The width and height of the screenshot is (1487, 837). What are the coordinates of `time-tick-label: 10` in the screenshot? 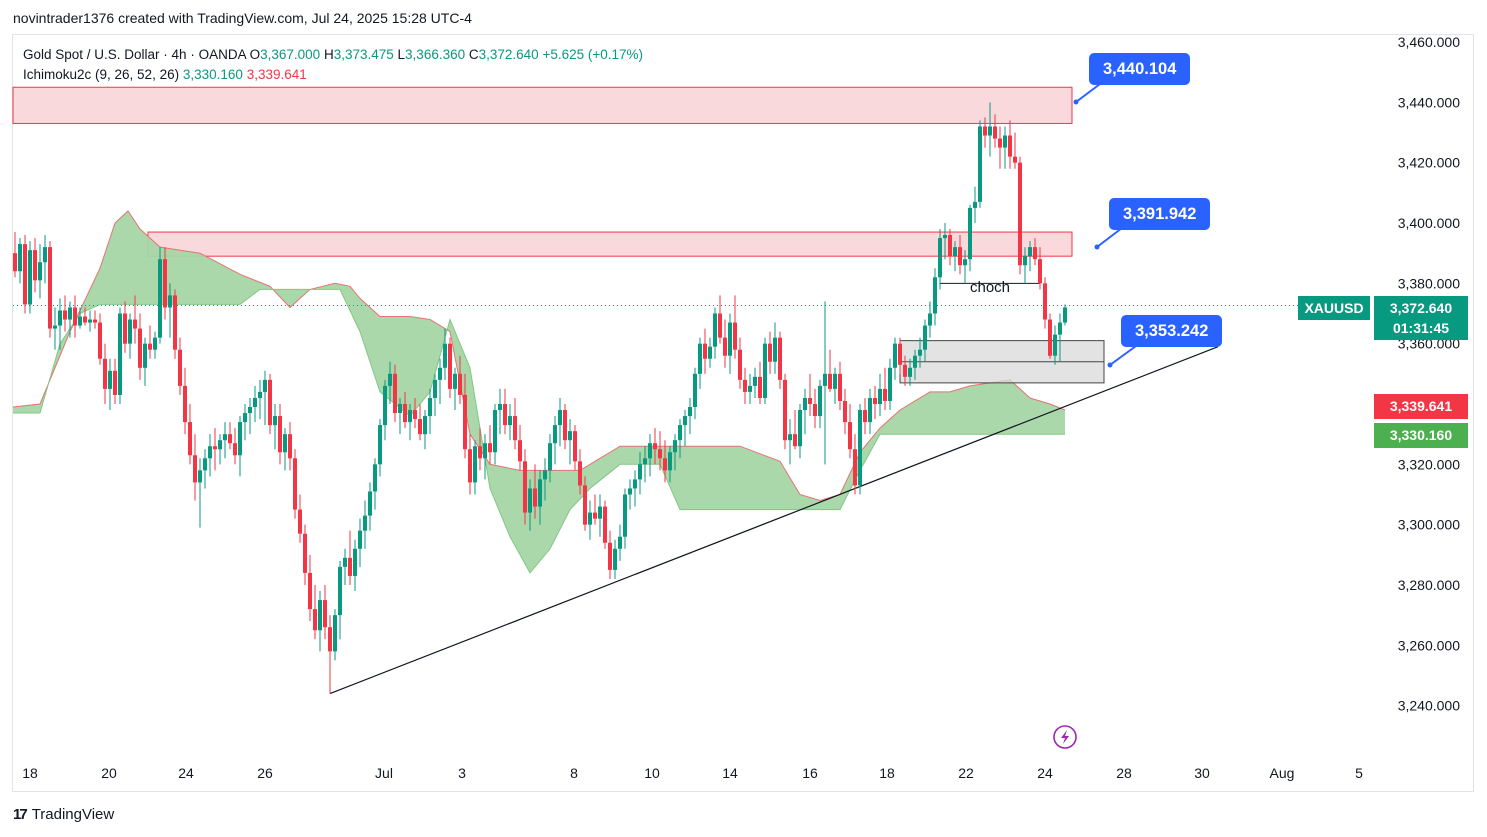 It's located at (652, 773).